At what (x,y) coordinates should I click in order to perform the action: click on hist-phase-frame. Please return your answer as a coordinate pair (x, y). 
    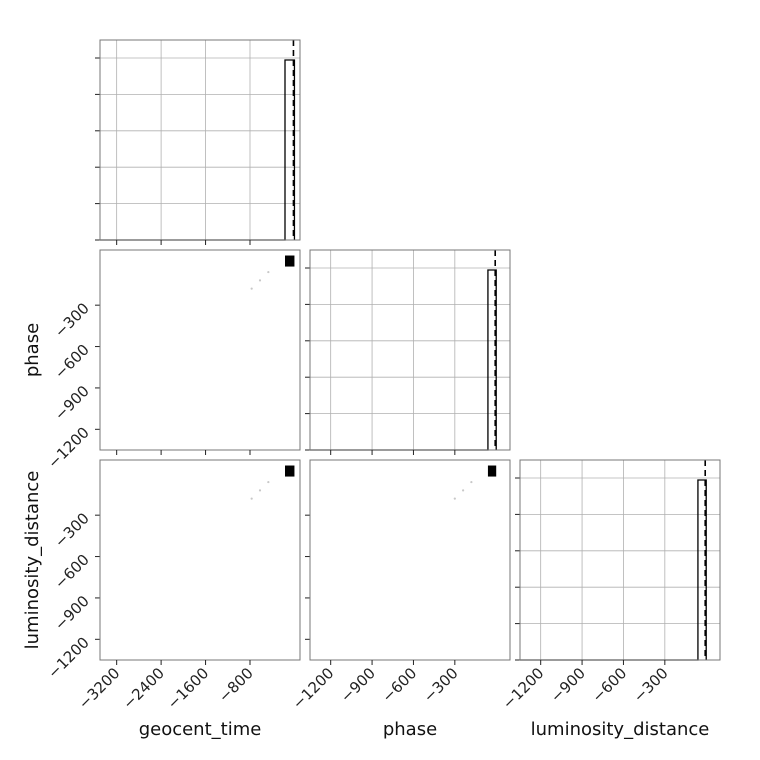
    Looking at the image, I should click on (410, 350).